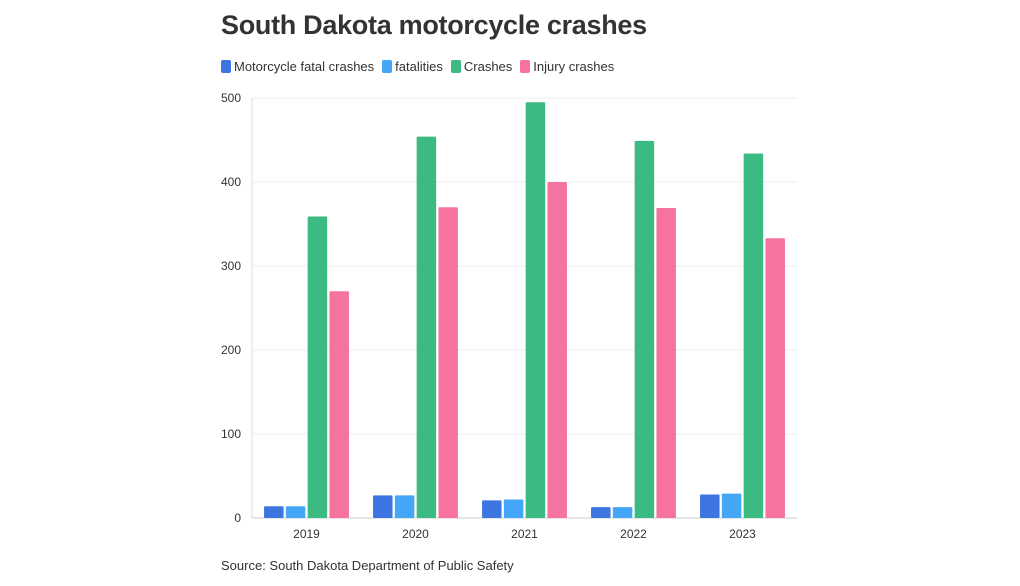 The height and width of the screenshot is (586, 1020). Describe the element at coordinates (231, 266) in the screenshot. I see `y-tick-label: 300` at that location.